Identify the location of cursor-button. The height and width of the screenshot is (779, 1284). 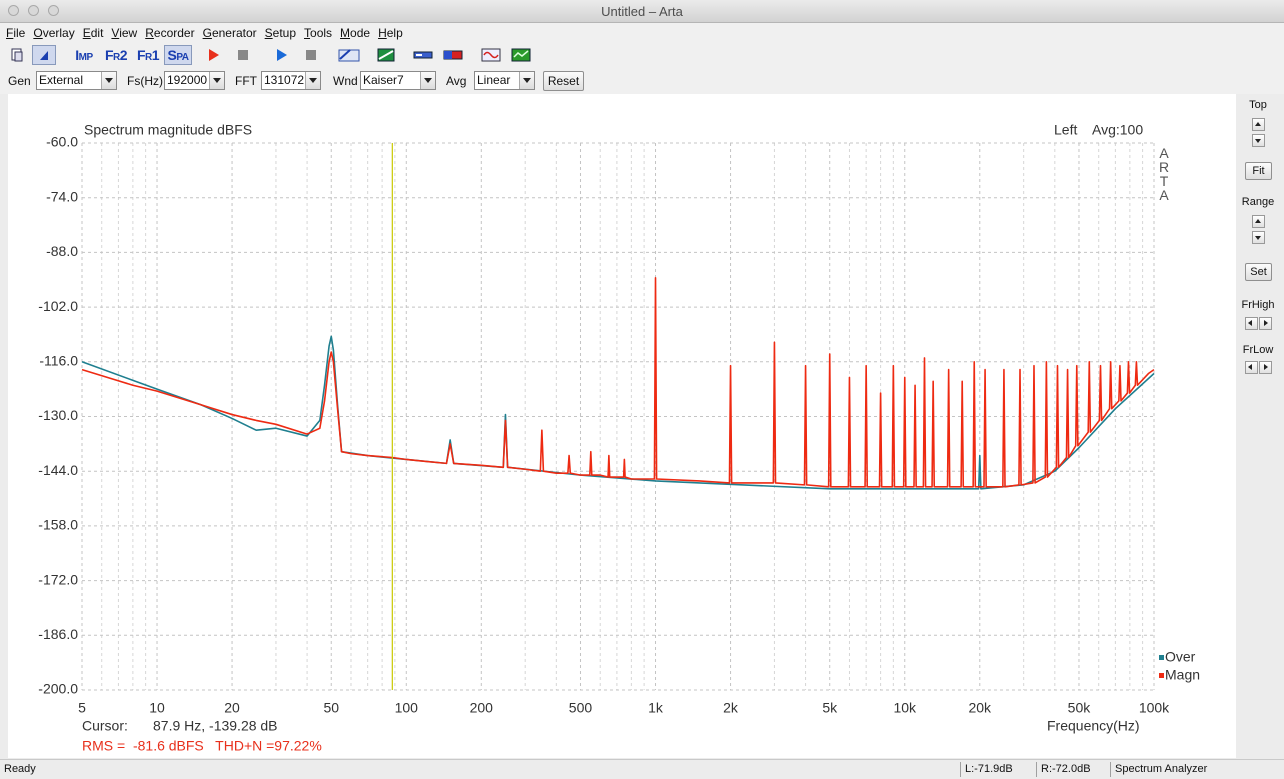
(44, 55).